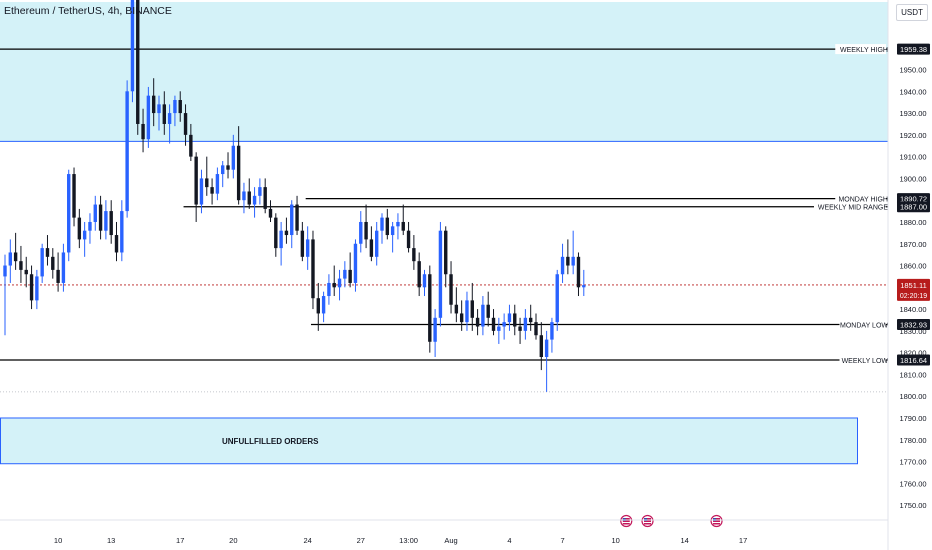  Describe the element at coordinates (913, 360) in the screenshot. I see `level-price-tag` at that location.